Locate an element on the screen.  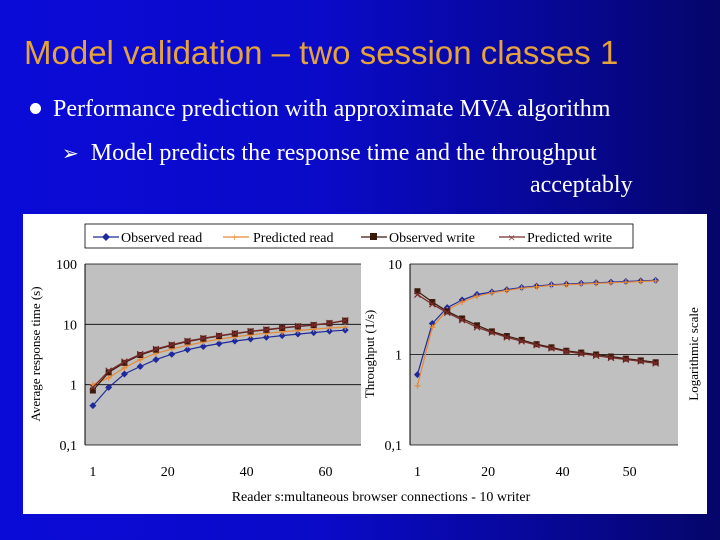
left-y-tick-label: 1 is located at coordinates (73, 386).